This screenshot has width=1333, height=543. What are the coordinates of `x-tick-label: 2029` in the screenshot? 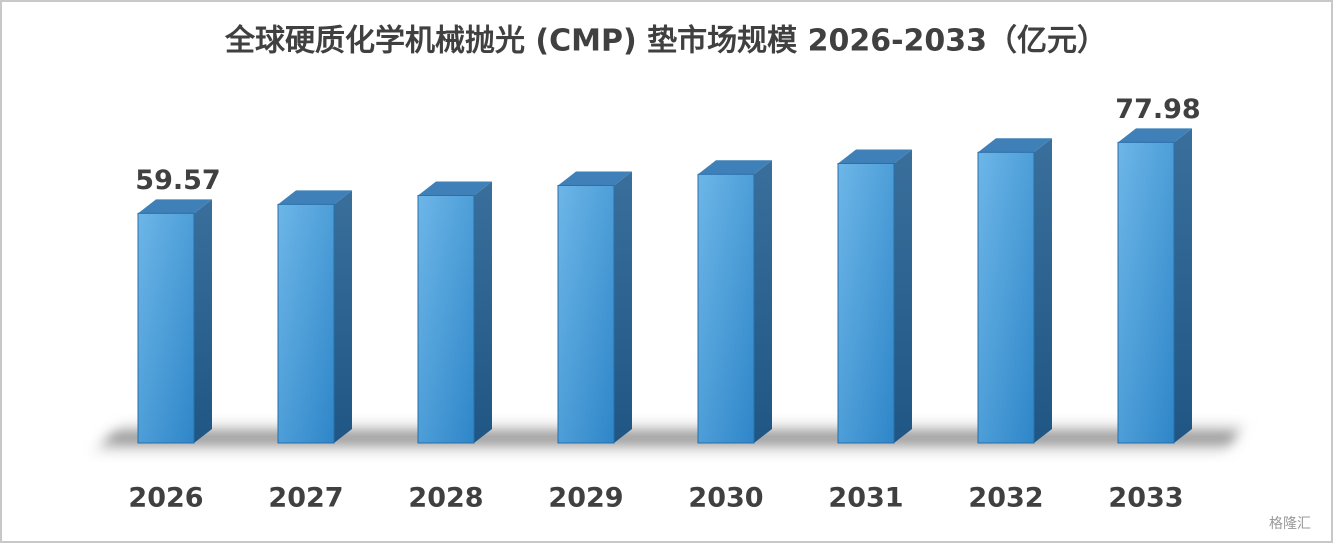 It's located at (585, 498).